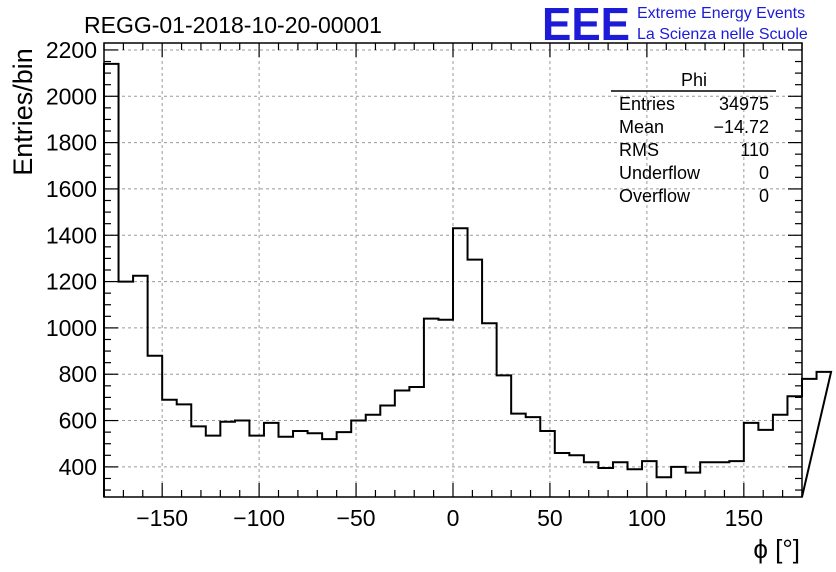 This screenshot has width=836, height=572. I want to click on eee-logo-line1: Extreme Energy Events, so click(721, 13).